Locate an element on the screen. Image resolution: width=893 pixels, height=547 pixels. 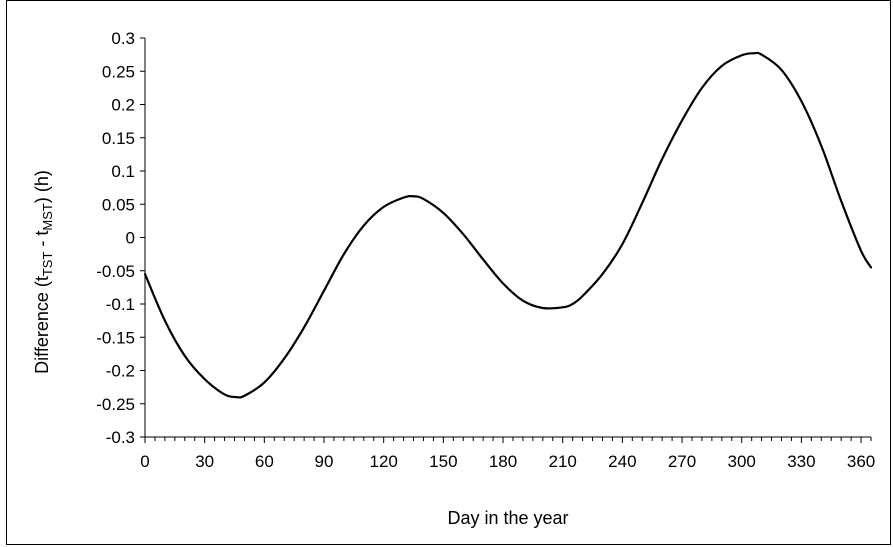
y-tick-label: 0.1 is located at coordinates (123, 171).